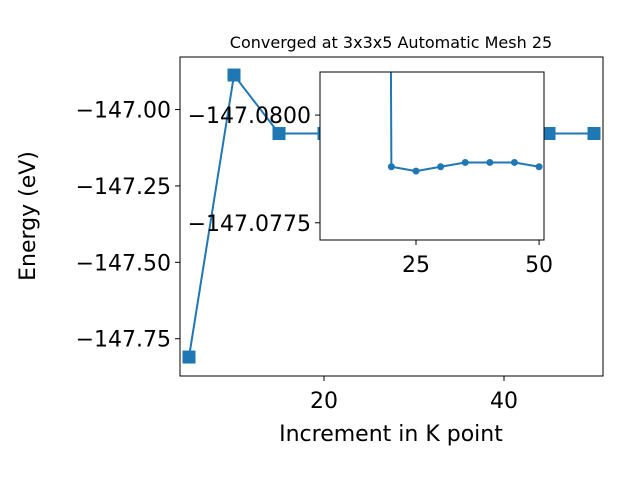 This screenshot has width=640, height=480. What do you see at coordinates (465, 123) in the screenshot?
I see `inset-plot-area` at bounding box center [465, 123].